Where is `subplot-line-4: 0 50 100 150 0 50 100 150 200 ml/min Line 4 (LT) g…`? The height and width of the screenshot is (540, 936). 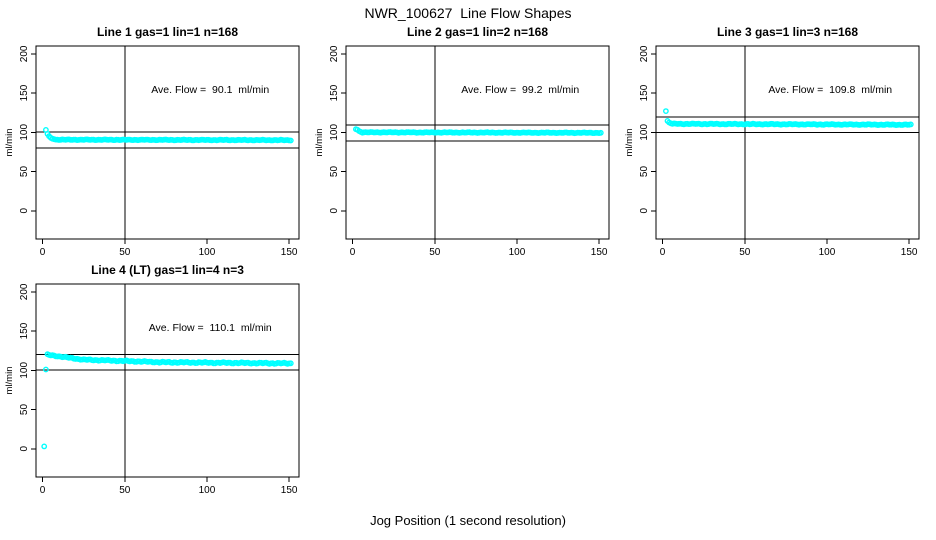 subplot-line-4: 0 50 100 150 0 50 100 150 200 ml/min Line 4 (LT) g… is located at coordinates (152, 379).